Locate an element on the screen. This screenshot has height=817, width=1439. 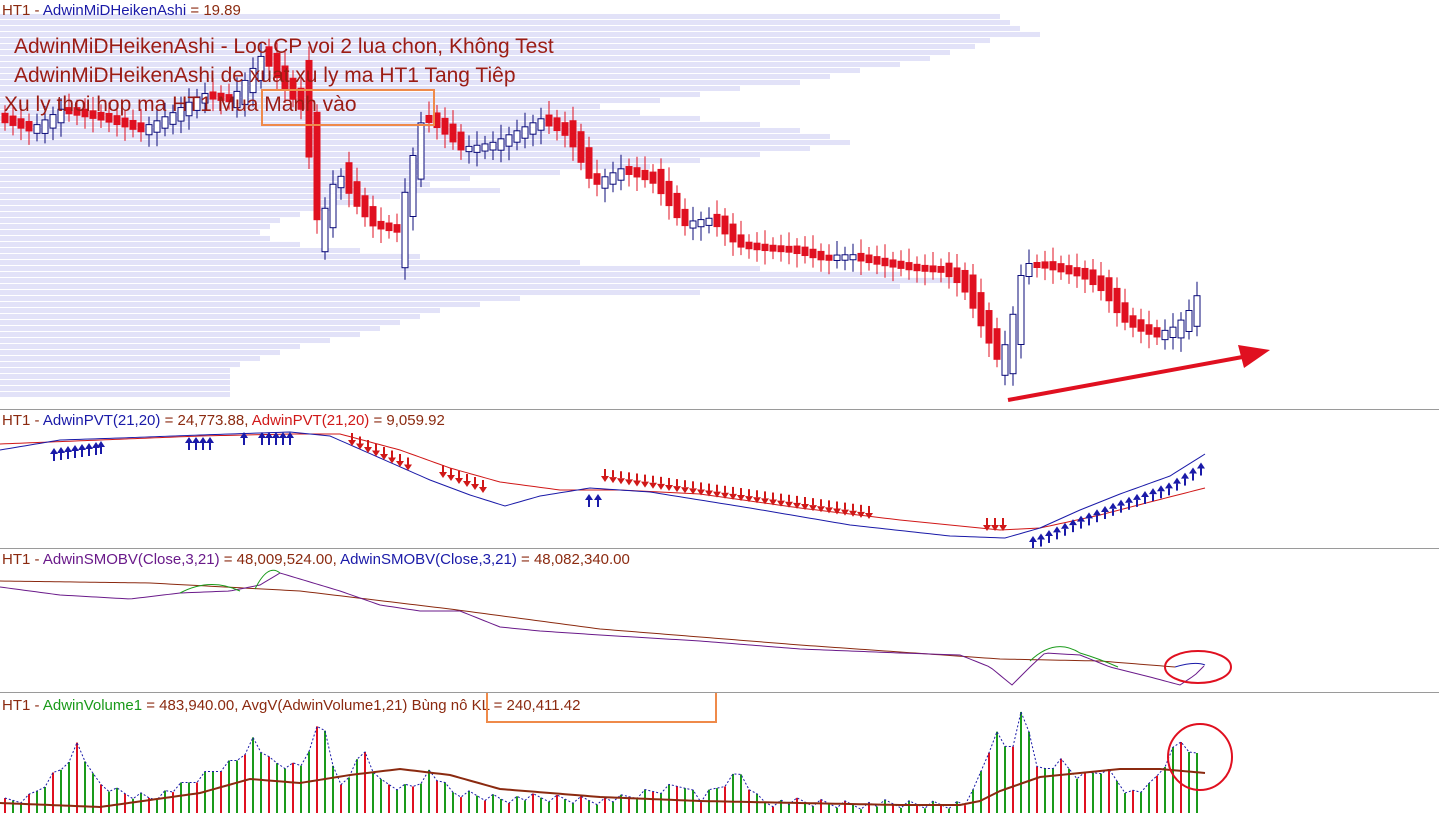
pane-separator is located at coordinates (719, 692).